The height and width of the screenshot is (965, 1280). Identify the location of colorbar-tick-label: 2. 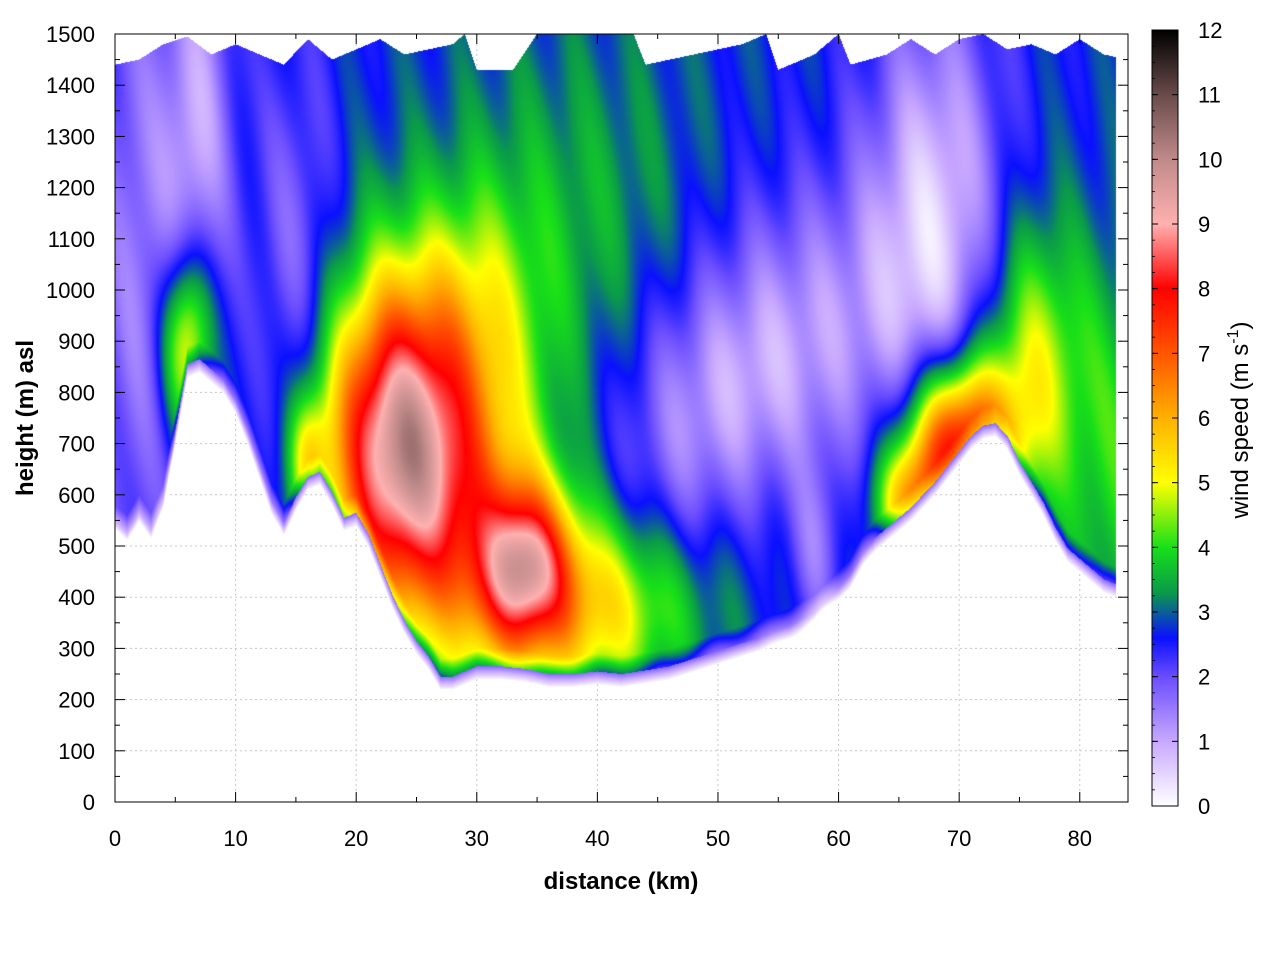
(1204, 677).